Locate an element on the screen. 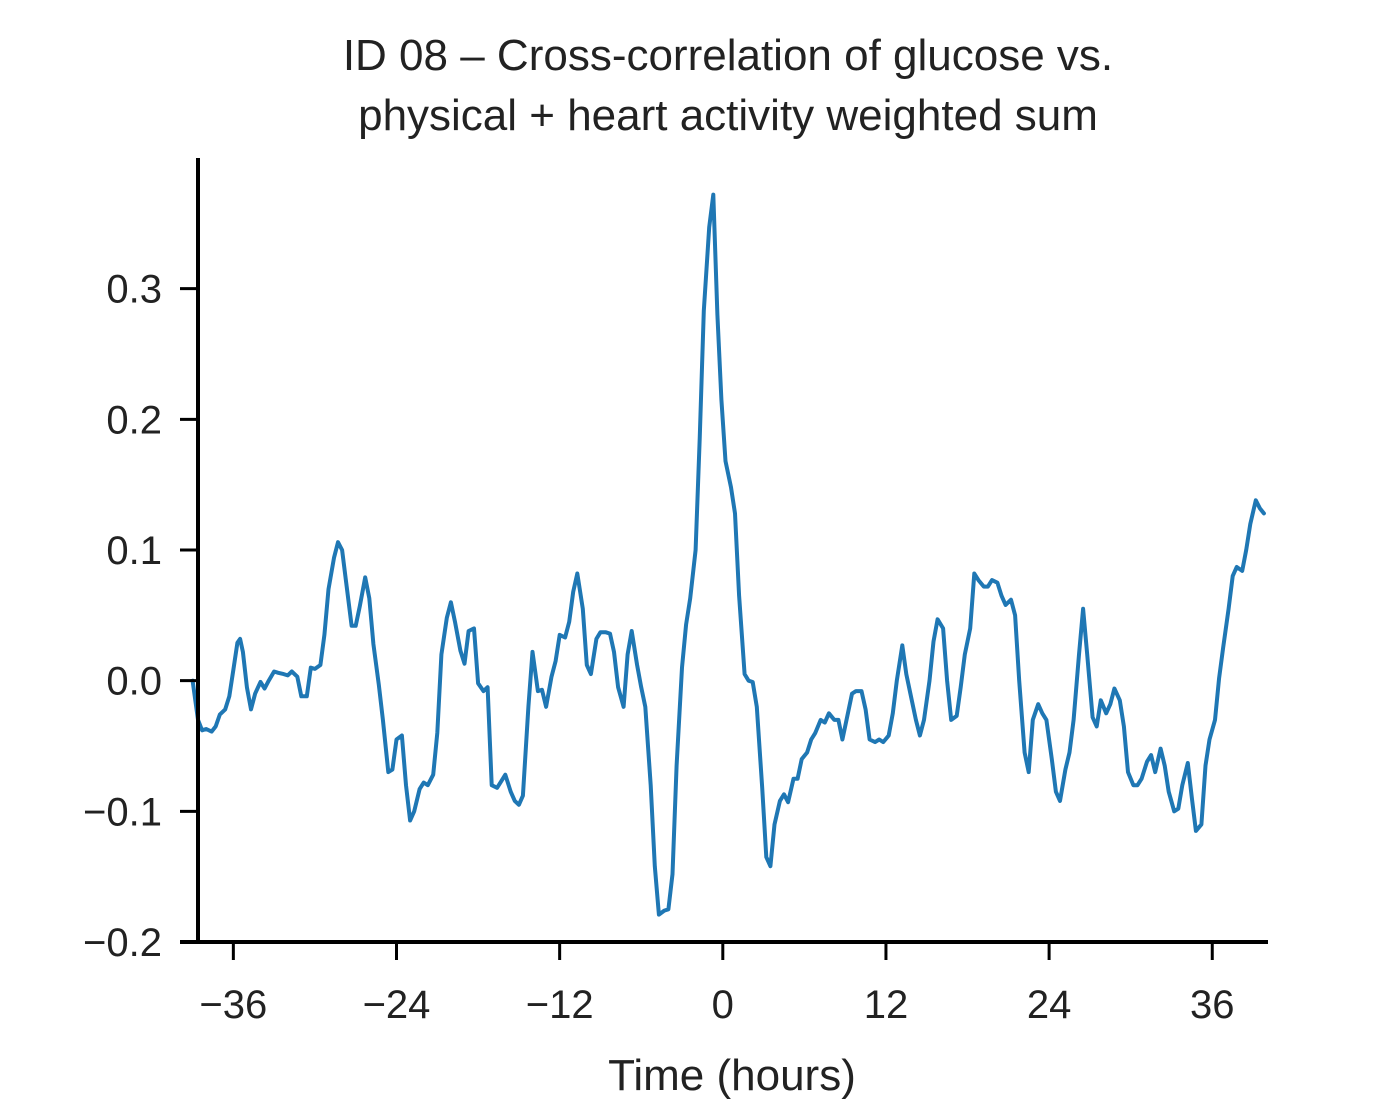 This screenshot has width=1383, height=1104. x-tick-label: −24 is located at coordinates (397, 1005).